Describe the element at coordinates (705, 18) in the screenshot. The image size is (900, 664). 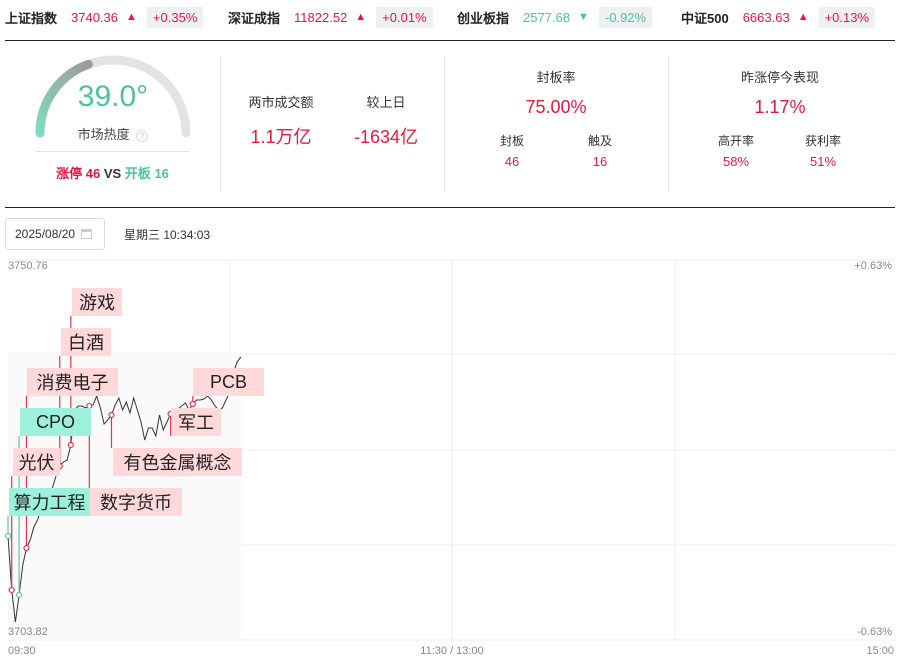
I see `index-name: 中证500` at that location.